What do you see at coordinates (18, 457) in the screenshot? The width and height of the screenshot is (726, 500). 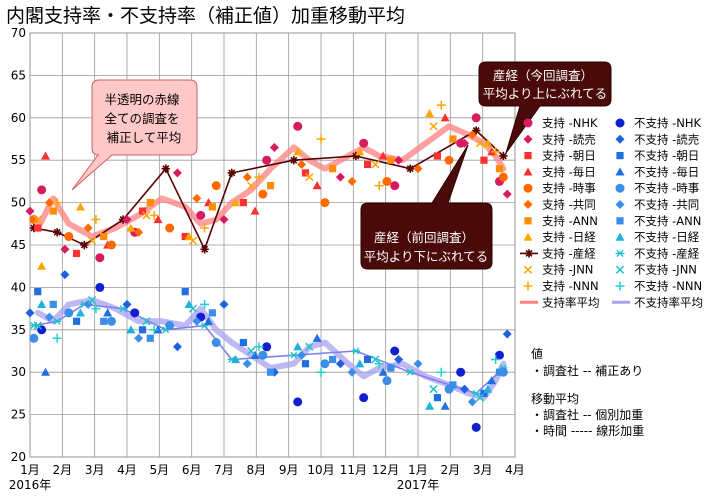 I see `y-tick-label: 20` at bounding box center [18, 457].